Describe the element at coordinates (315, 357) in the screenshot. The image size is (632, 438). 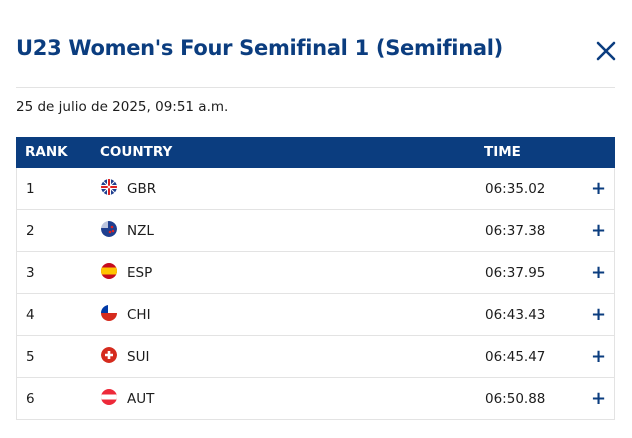
I see `result-row: 5 SUI 06:45.47 +` at that location.